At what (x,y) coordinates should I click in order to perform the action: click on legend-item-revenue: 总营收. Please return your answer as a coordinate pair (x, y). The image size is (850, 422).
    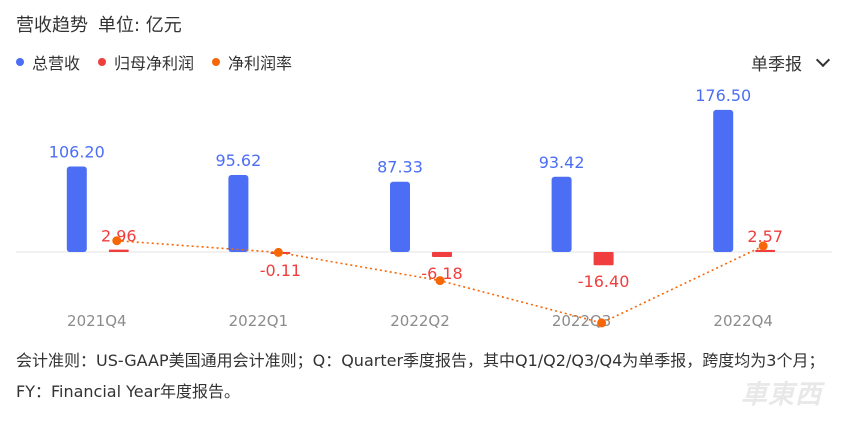
    Looking at the image, I should click on (48, 62).